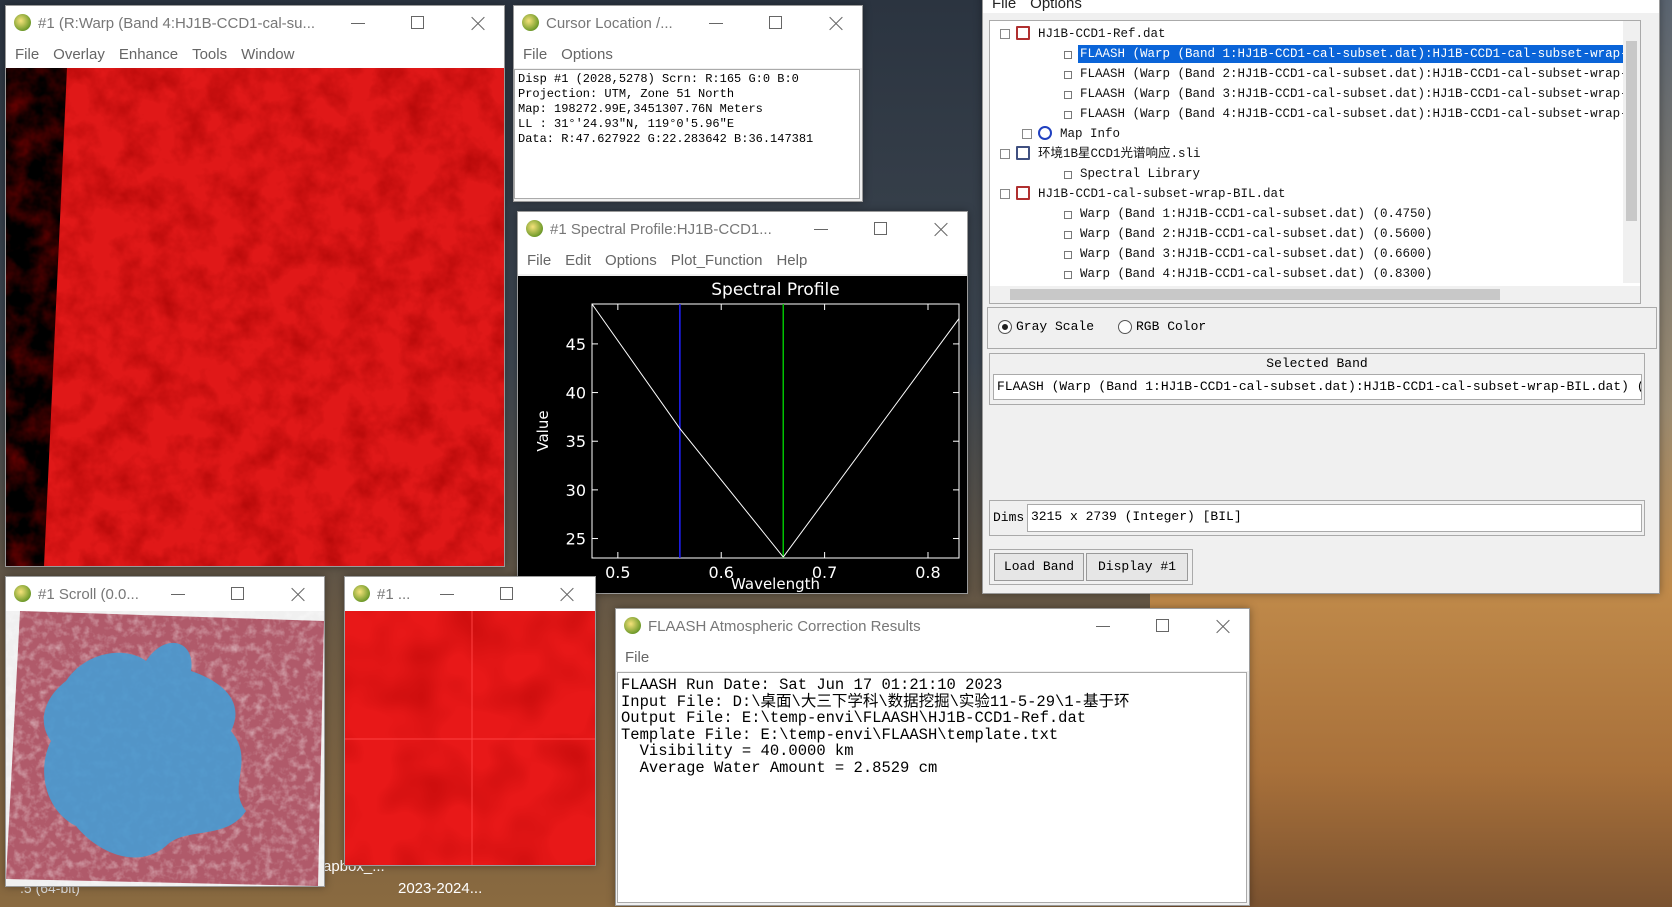 This screenshot has width=1672, height=907. I want to click on title-bar: FLAASH Atmospheric Correction Results, so click(932, 626).